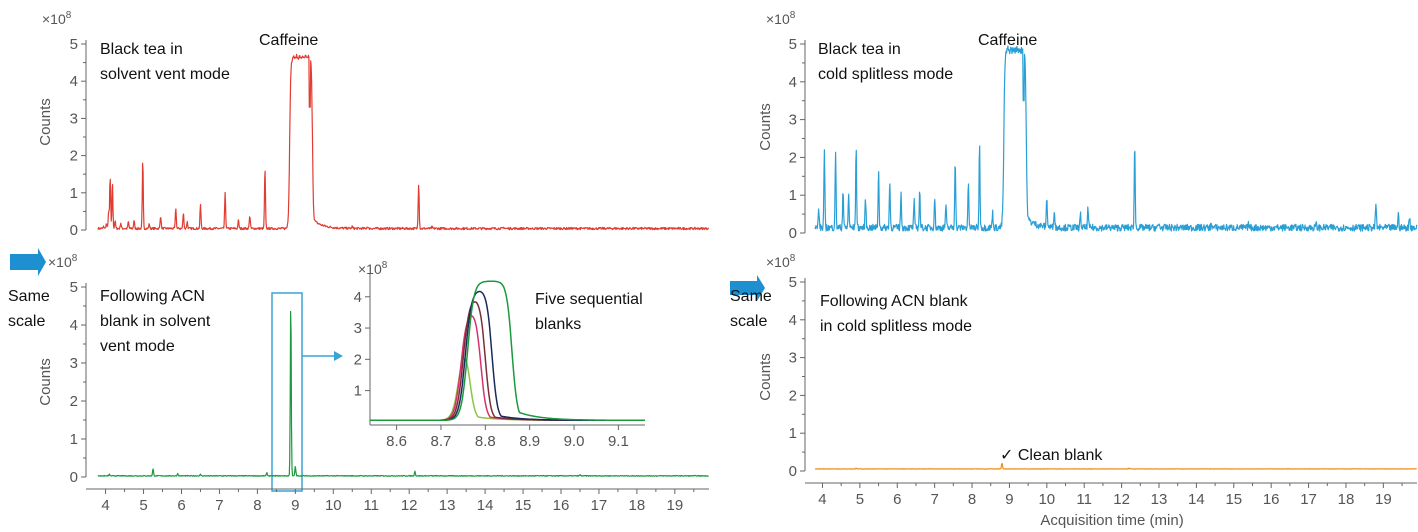 This screenshot has width=1418, height=532. I want to click on x-tick-label-bottom-left: 9, so click(295, 505).